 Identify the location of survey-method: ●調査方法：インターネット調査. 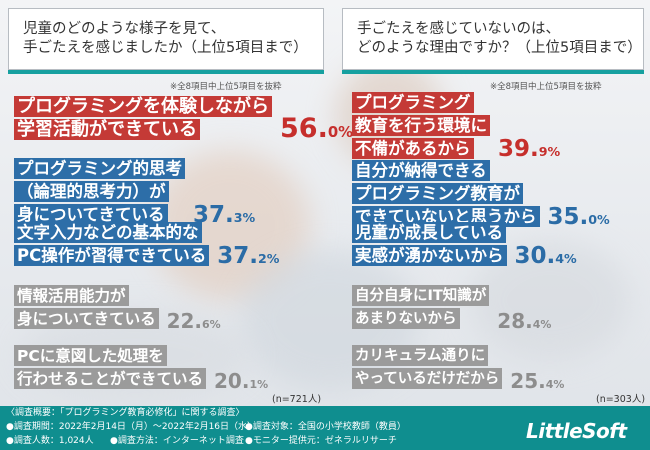
(177, 441).